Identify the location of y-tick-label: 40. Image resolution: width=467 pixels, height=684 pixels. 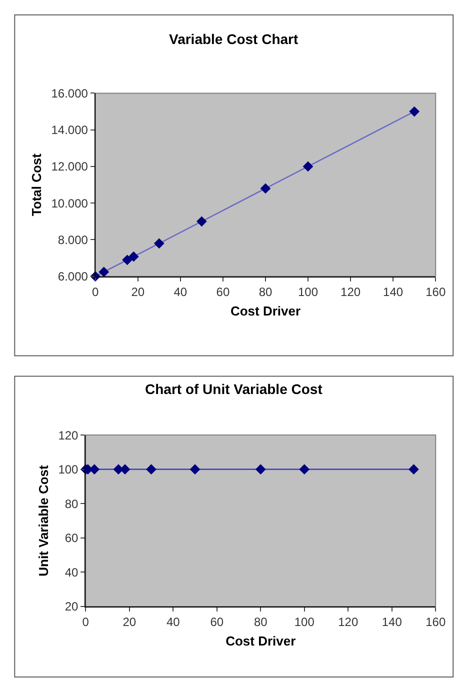
(71, 572).